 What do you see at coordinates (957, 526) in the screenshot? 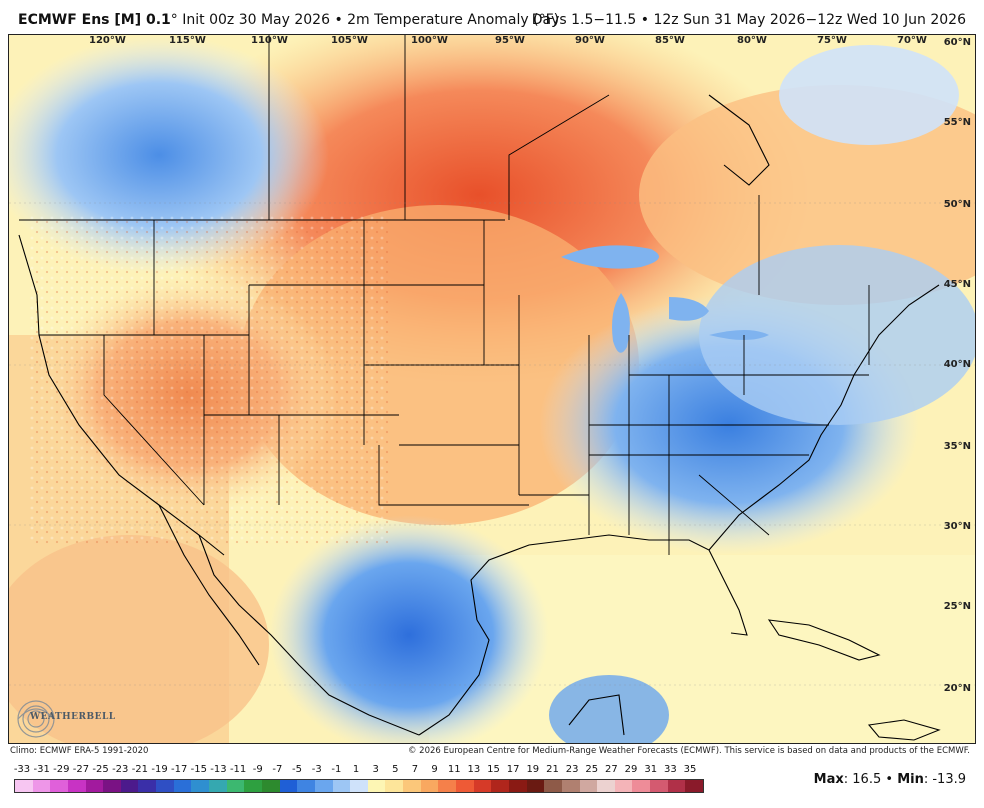
I see `lat-label: 30°N` at bounding box center [957, 526].